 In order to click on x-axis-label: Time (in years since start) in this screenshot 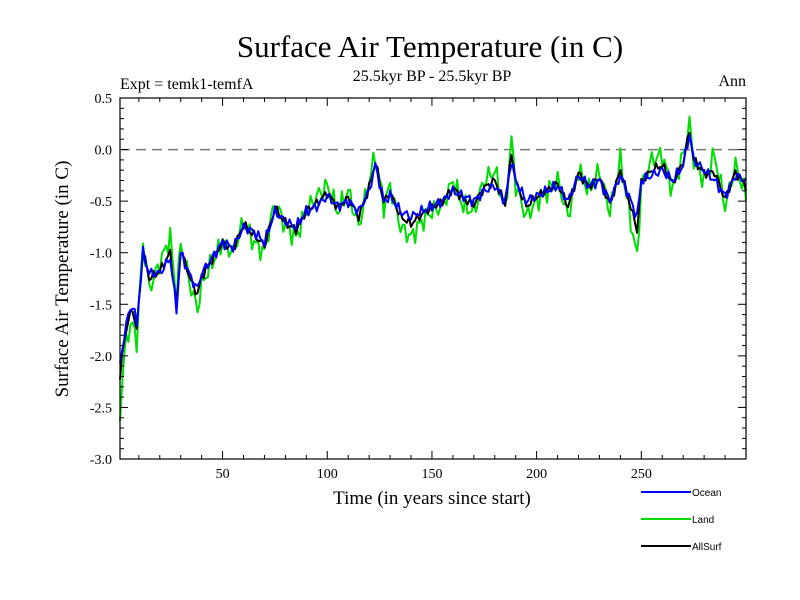, I will do `click(432, 498)`.